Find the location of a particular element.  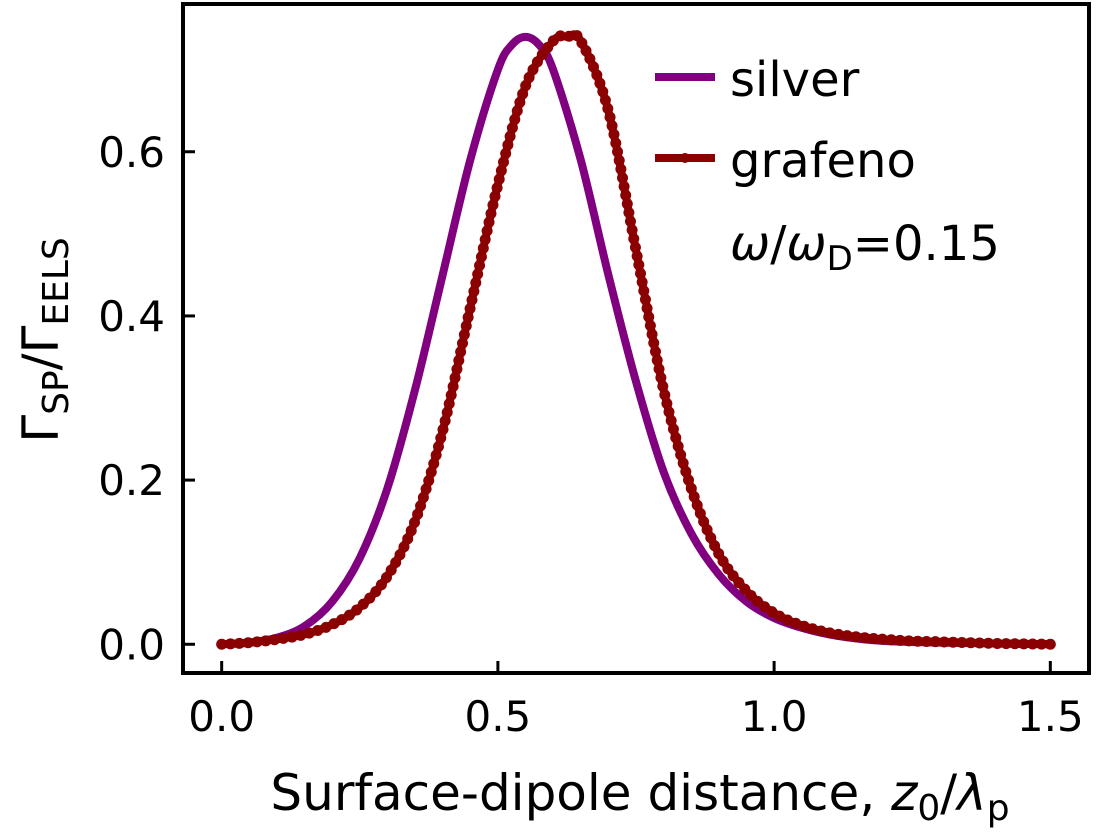

y-axis-label: ΓSP/ΓEELS is located at coordinates (44, 340).